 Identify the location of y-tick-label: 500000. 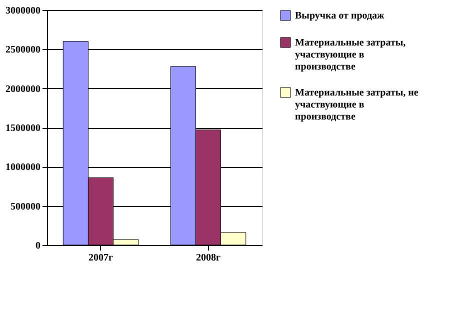
(25, 206).